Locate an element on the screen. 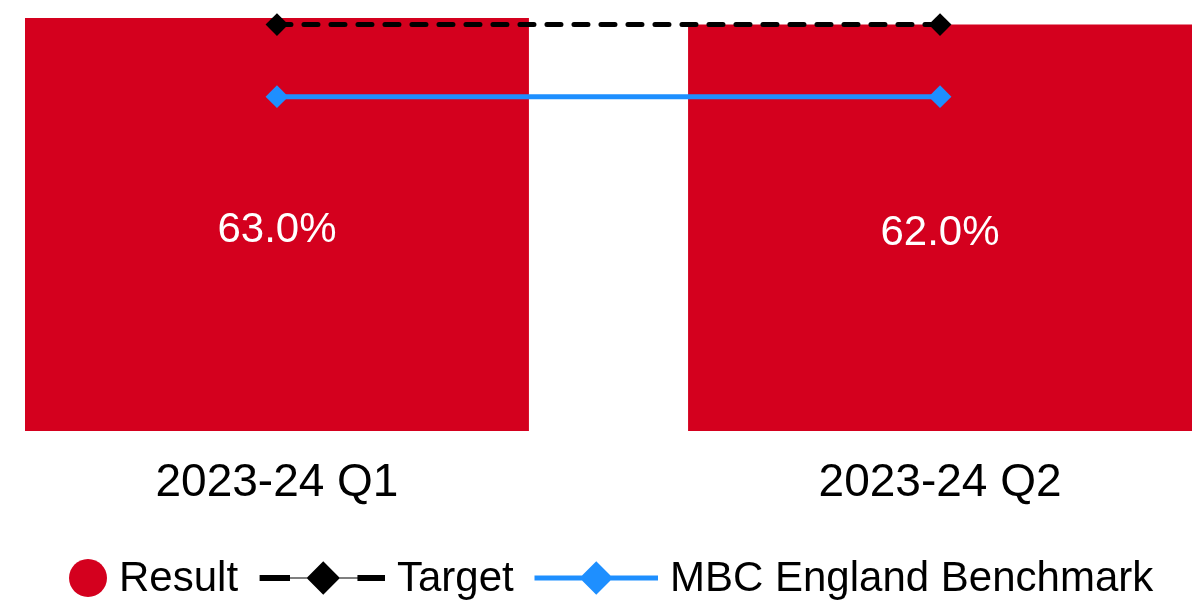  data-label: 62.0% is located at coordinates (940, 230).